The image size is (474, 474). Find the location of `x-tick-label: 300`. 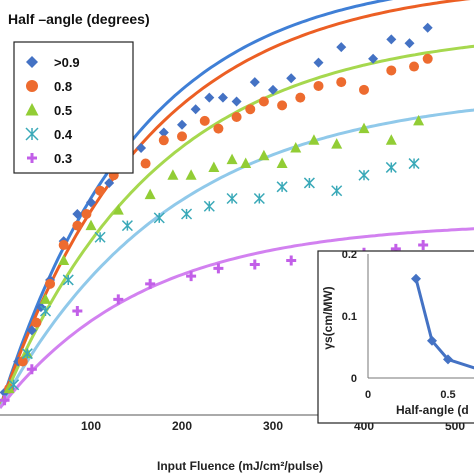

x-tick-label: 300 is located at coordinates (273, 426).